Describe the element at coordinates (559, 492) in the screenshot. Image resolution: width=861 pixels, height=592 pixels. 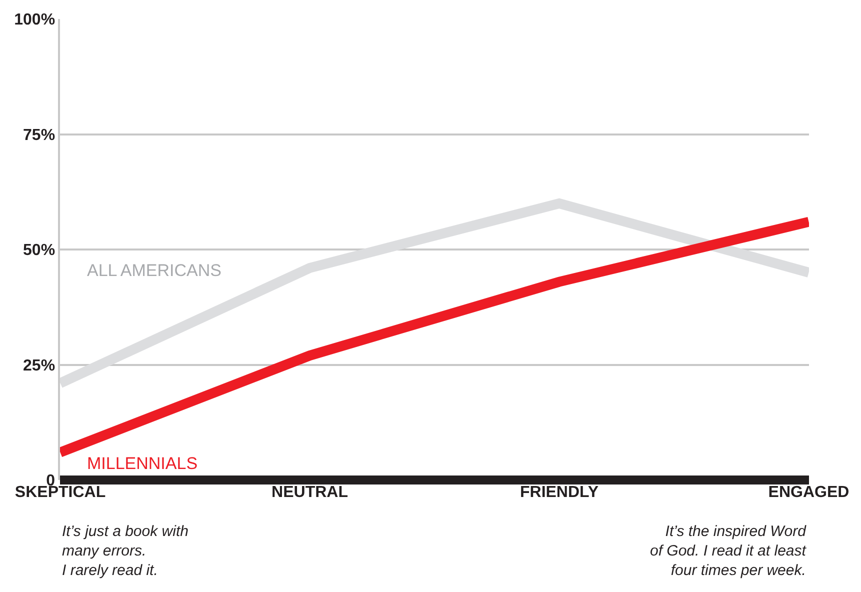
I see `x-tick-label: FRIENDLY` at that location.